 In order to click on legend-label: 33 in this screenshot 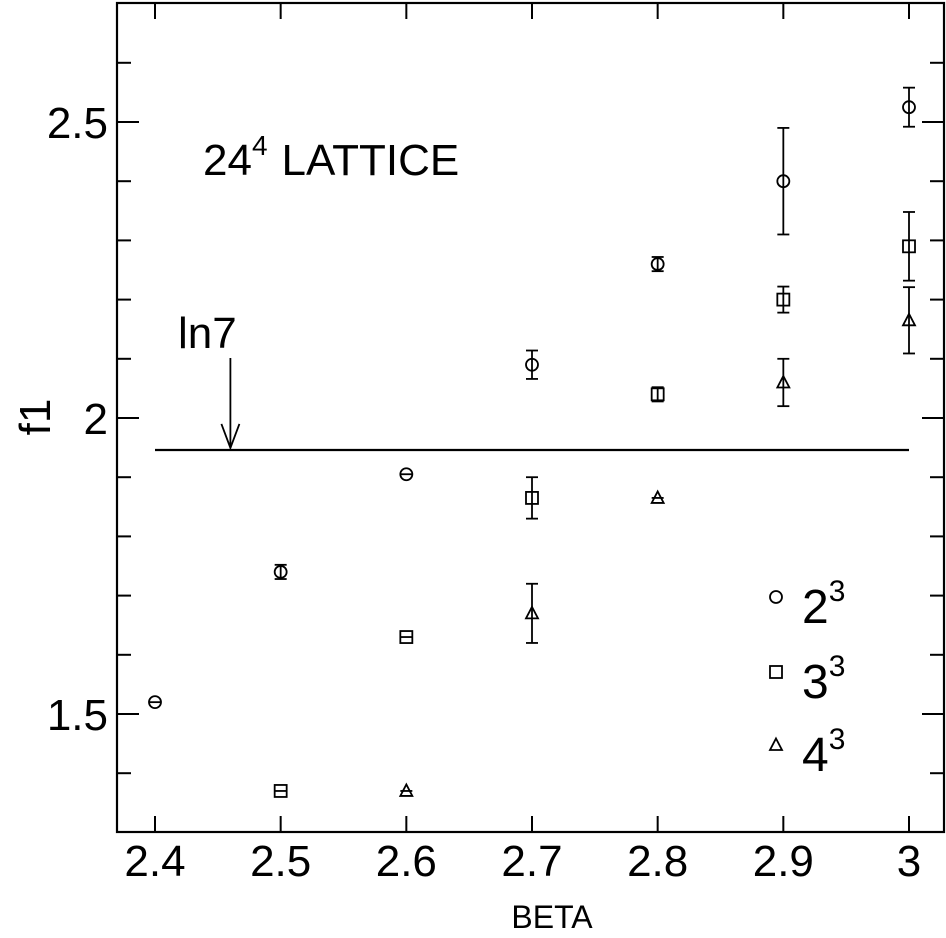, I will do `click(823, 679)`.